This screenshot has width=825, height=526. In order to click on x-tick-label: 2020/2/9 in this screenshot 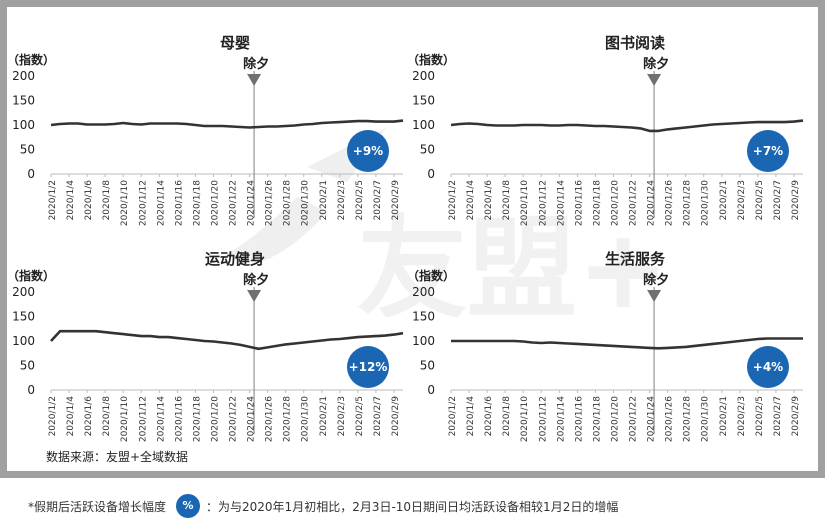, I will do `click(396, 416)`.